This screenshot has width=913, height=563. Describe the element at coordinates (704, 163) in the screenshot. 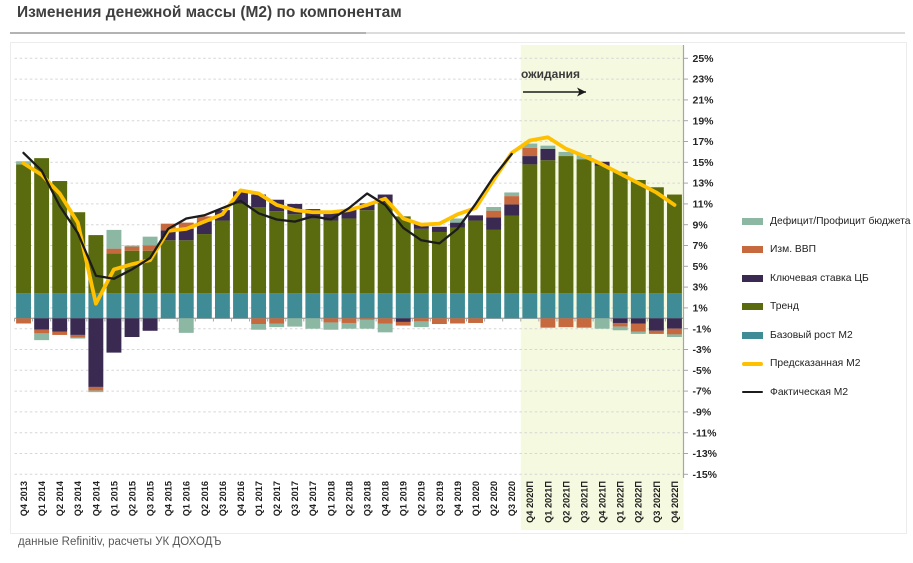

I see `y-tick-label: 15%` at that location.